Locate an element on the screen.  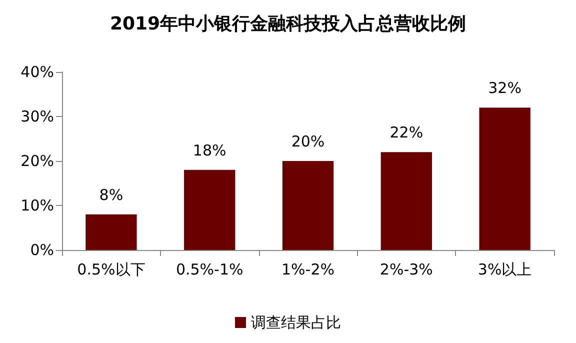
x-tick-label: 3%以上 is located at coordinates (505, 269).